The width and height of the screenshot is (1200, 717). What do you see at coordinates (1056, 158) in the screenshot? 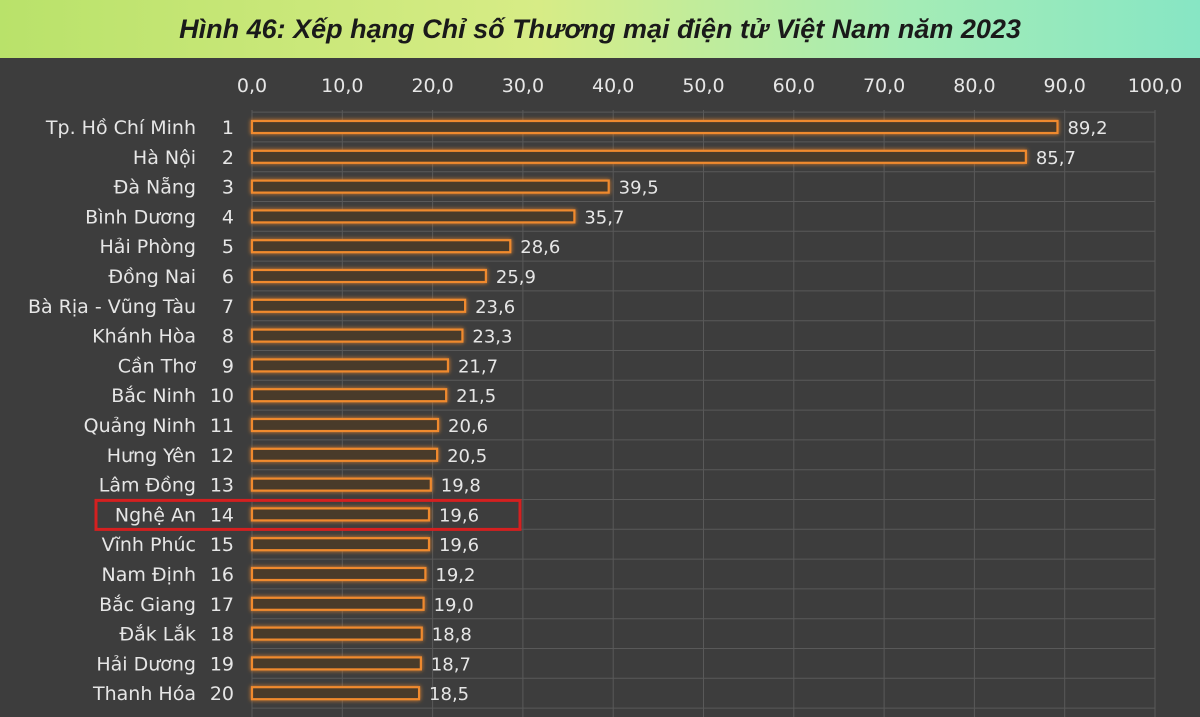
I see `value-label: 85,7` at bounding box center [1056, 158].